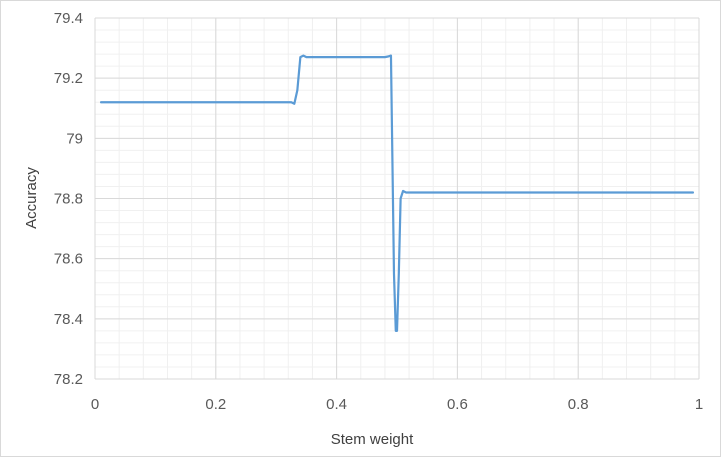 This screenshot has width=721, height=457. What do you see at coordinates (31, 198) in the screenshot?
I see `y-axis-title: Accuracy` at bounding box center [31, 198].